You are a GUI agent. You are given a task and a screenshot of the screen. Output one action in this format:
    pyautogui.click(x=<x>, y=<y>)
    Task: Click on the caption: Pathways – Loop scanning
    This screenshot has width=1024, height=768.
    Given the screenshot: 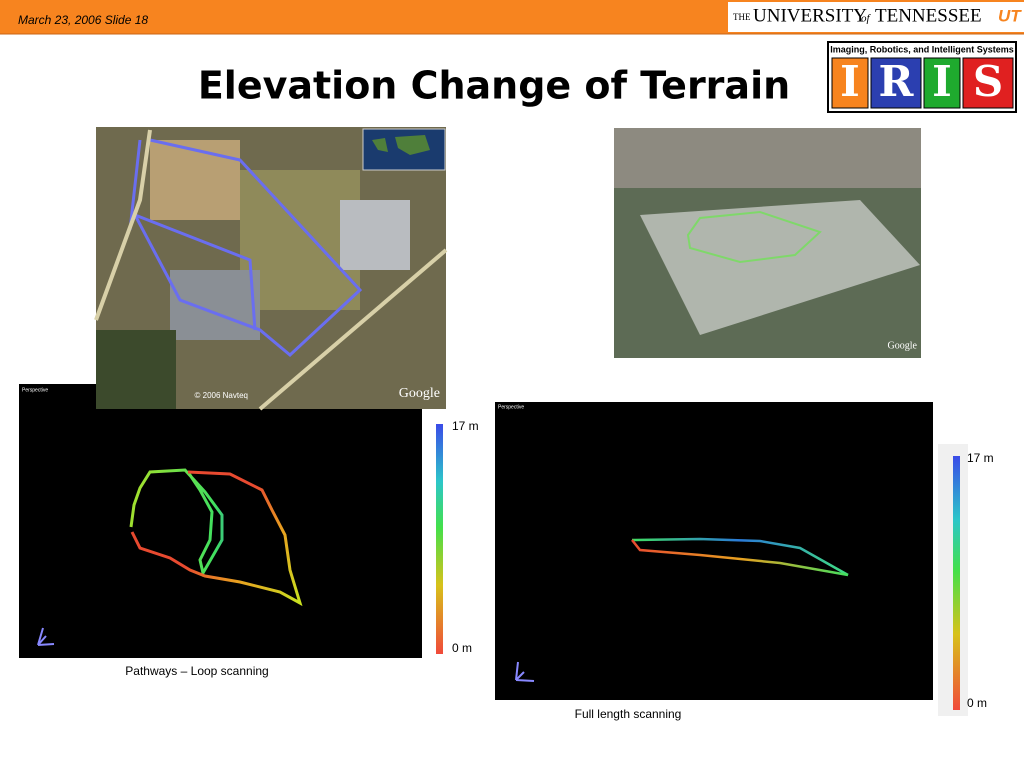 What is the action you would take?
    pyautogui.click(x=196, y=671)
    